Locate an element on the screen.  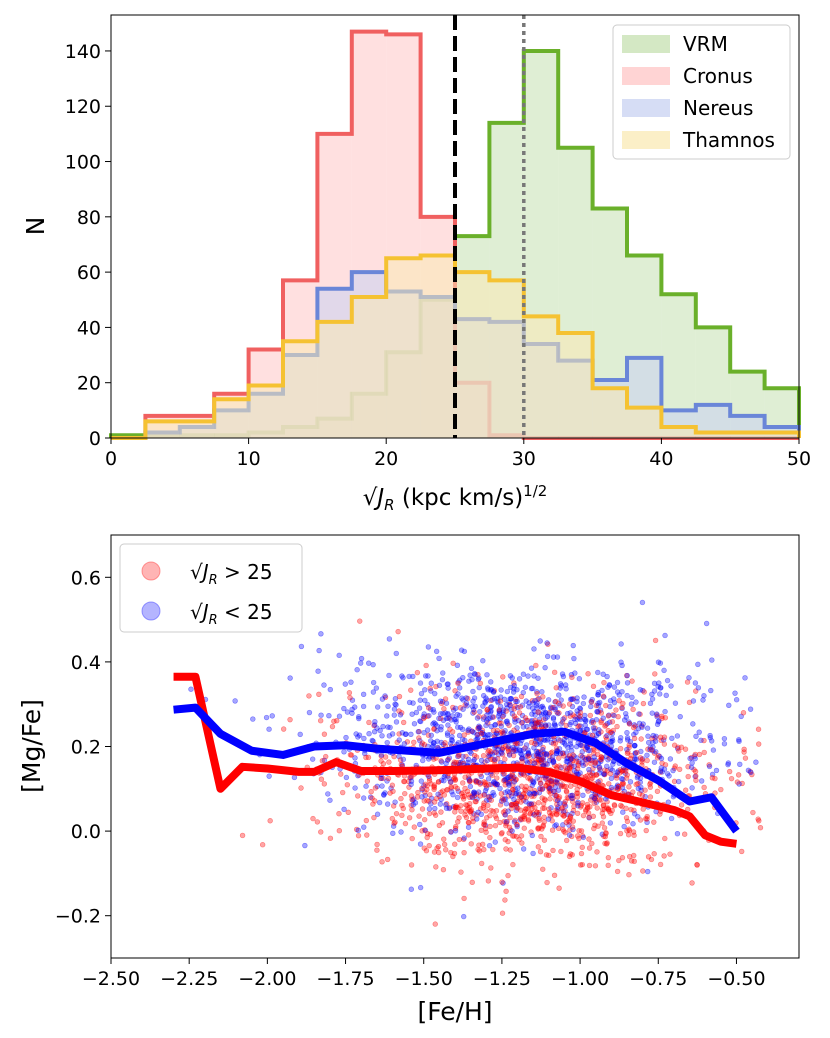
y-tick-label: 0 is located at coordinates (95, 439).